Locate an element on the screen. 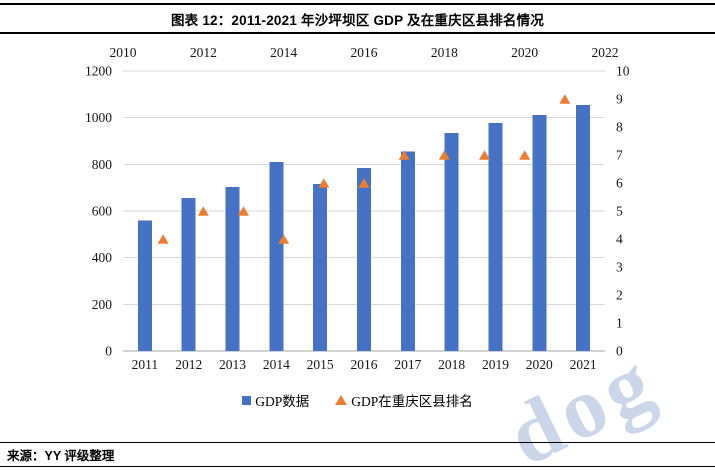 This screenshot has width=715, height=476. left-tick-800: 800 is located at coordinates (102, 164).